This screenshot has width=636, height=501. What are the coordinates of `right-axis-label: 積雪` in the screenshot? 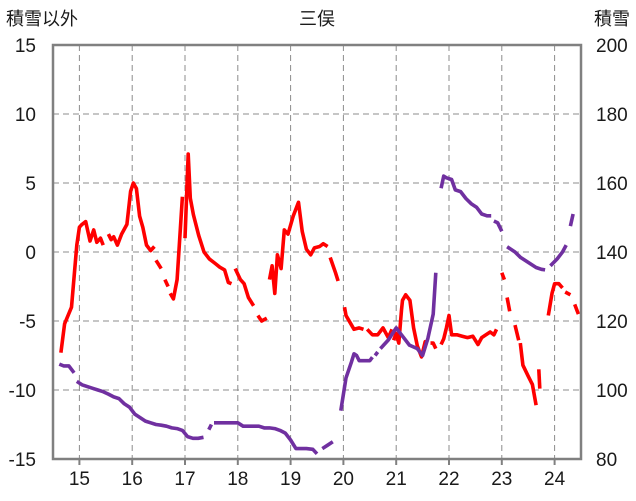 It's located at (612, 19).